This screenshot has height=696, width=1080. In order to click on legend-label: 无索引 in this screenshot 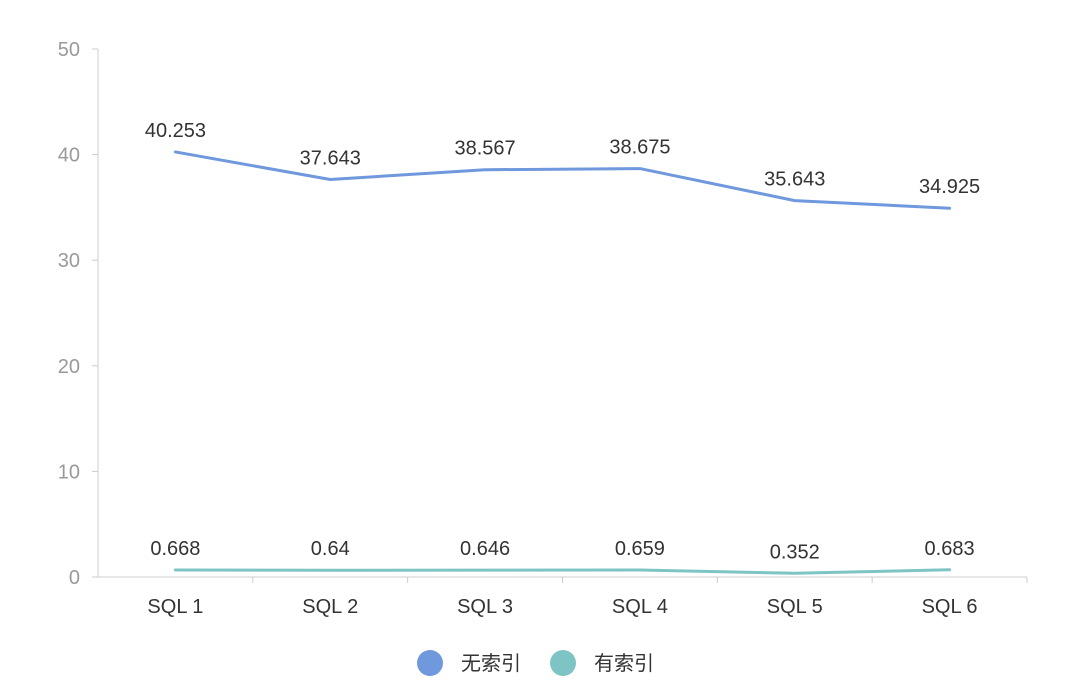, I will do `click(491, 663)`.